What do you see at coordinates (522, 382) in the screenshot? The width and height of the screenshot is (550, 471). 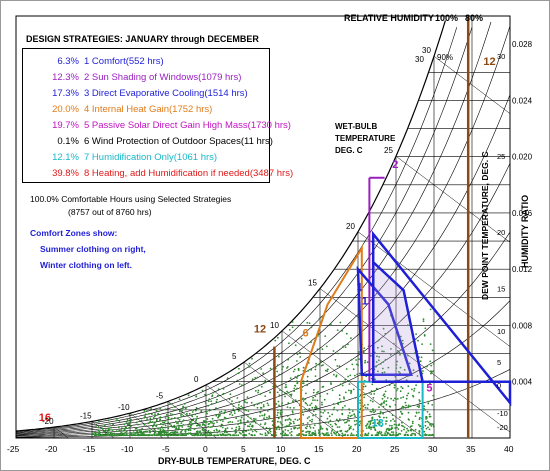 I see `y-tick-label: 0.004` at bounding box center [522, 382].